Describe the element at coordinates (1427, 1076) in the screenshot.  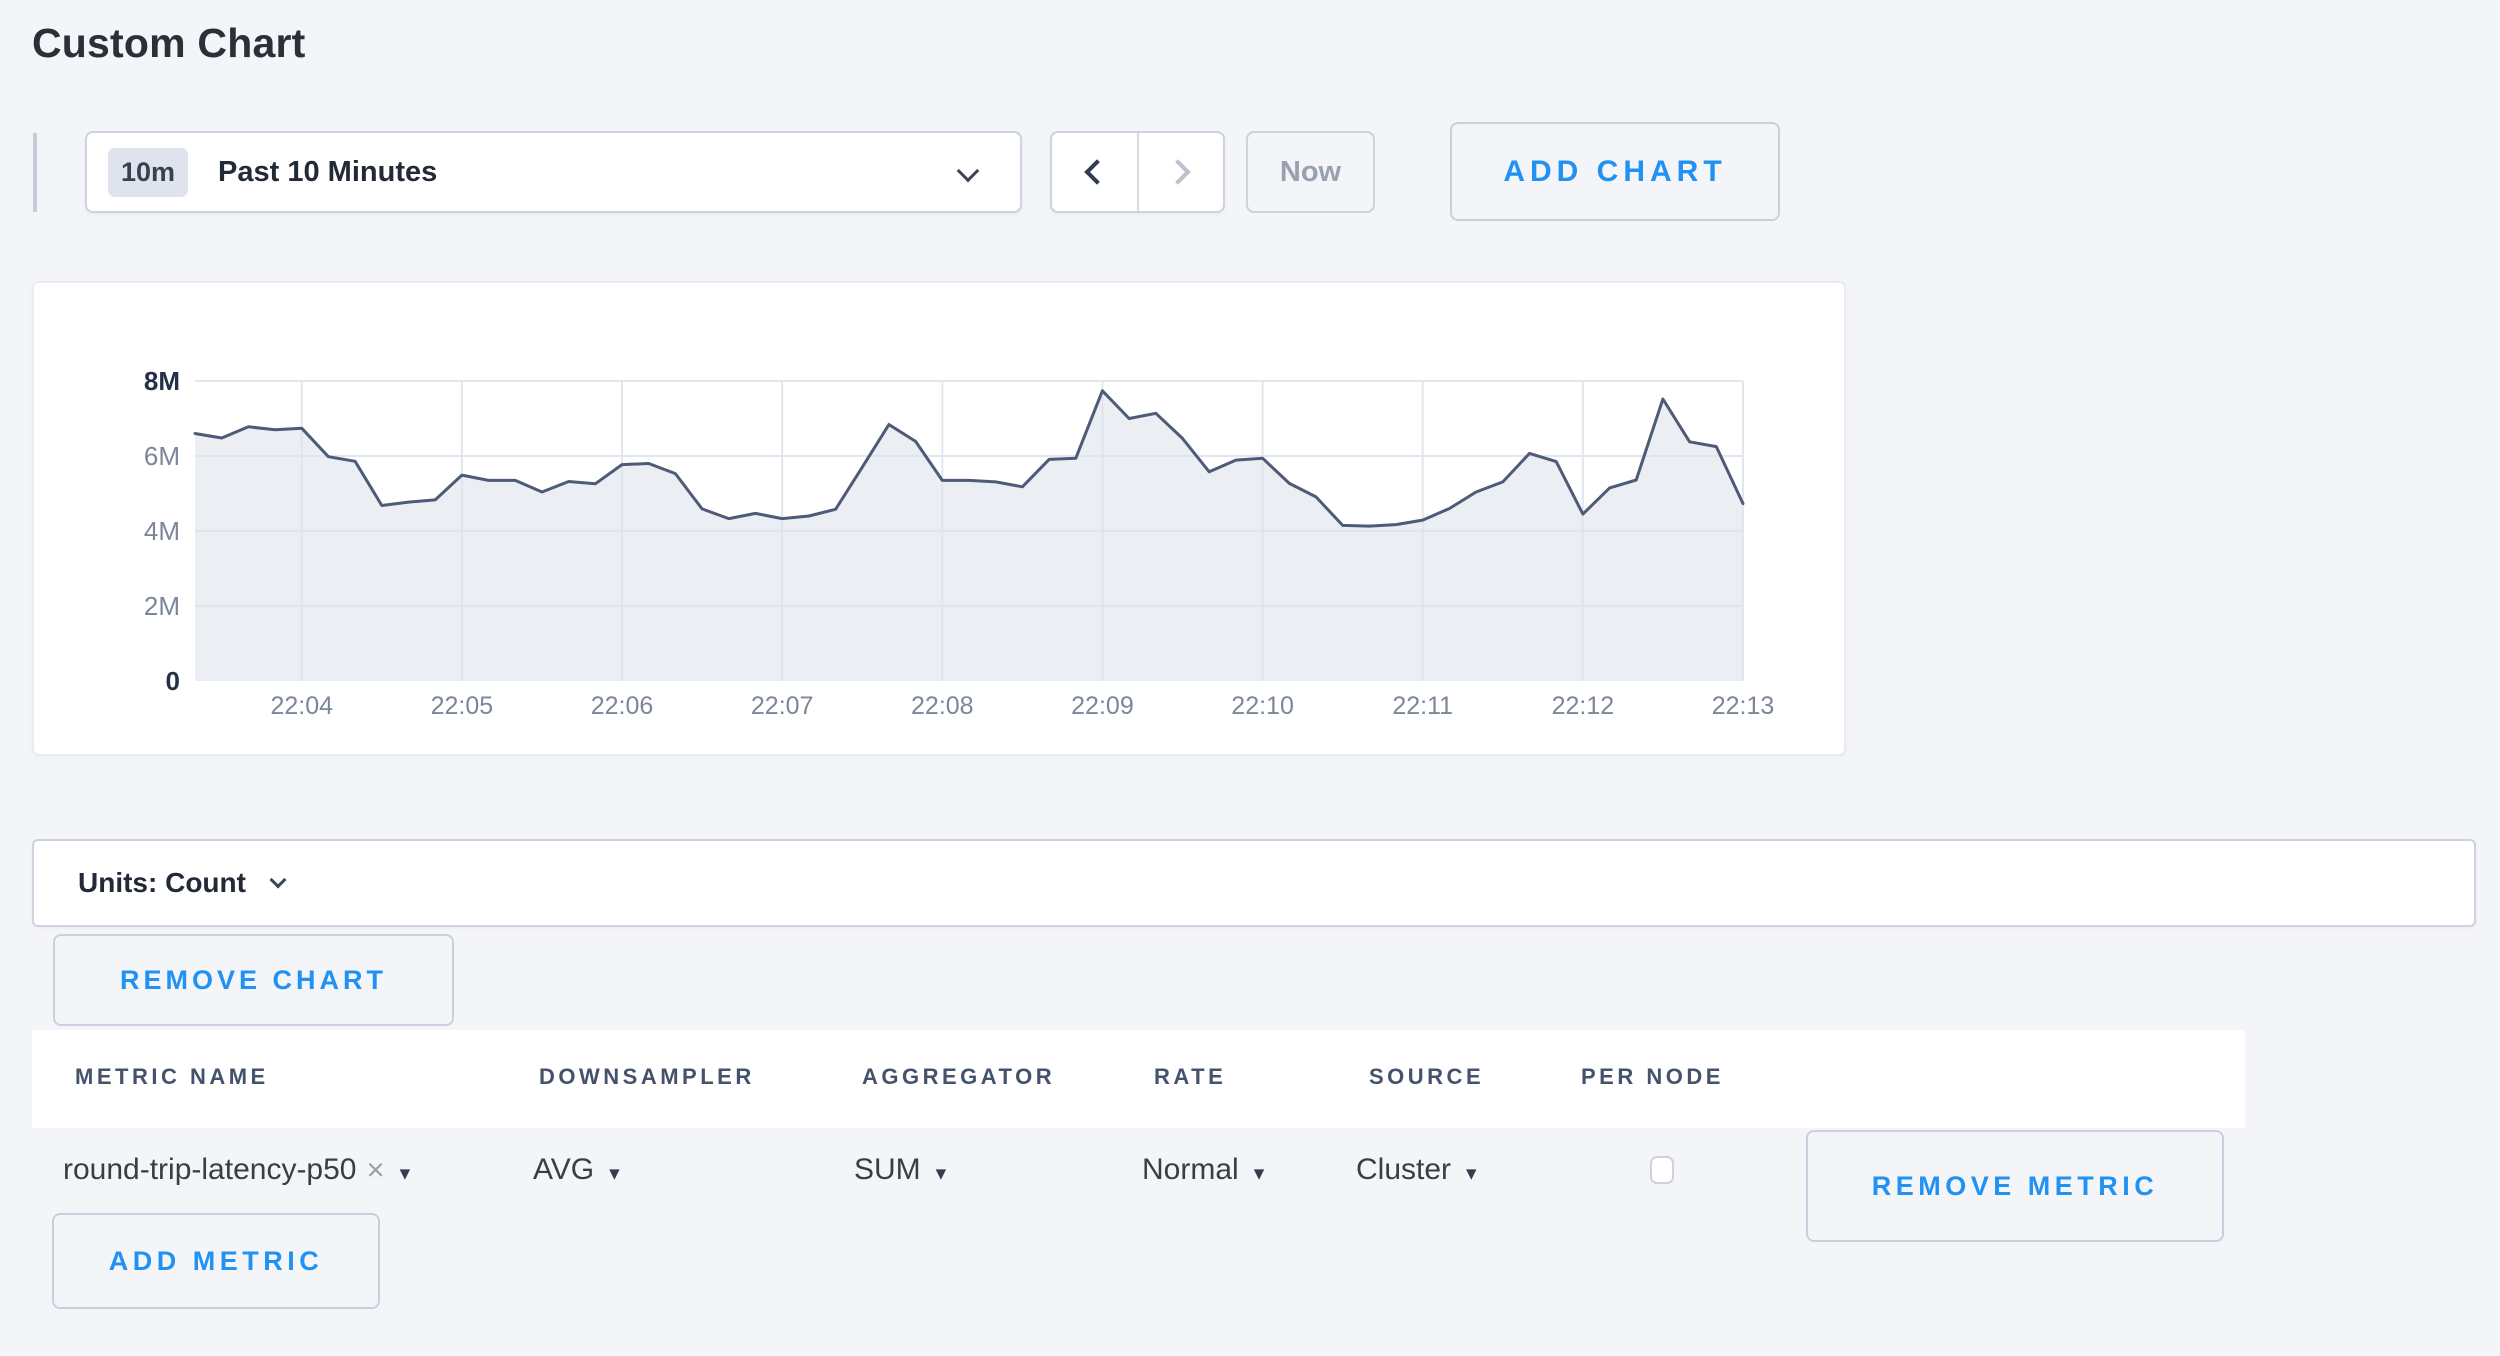
I see `column-header-source: SOURCE` at that location.